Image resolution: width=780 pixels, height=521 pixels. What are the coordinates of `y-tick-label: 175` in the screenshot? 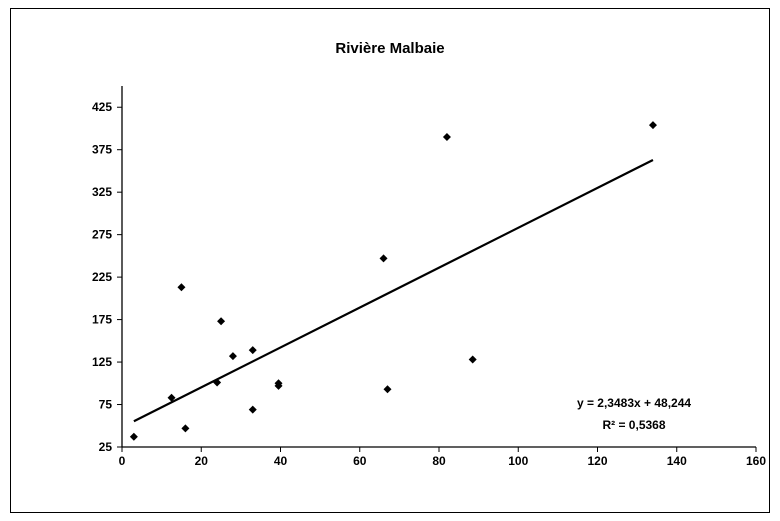 It's located at (102, 320).